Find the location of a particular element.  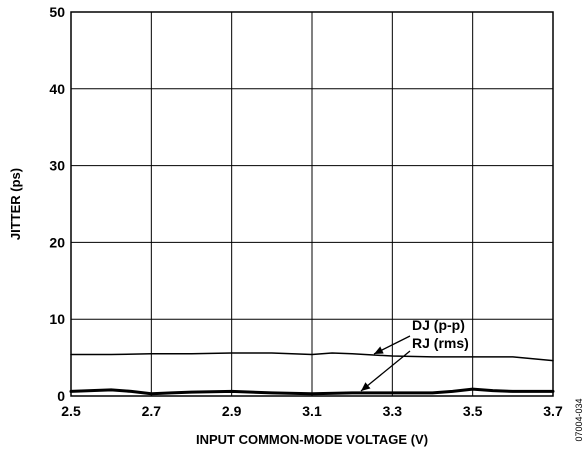

dj-series-line is located at coordinates (312, 357).